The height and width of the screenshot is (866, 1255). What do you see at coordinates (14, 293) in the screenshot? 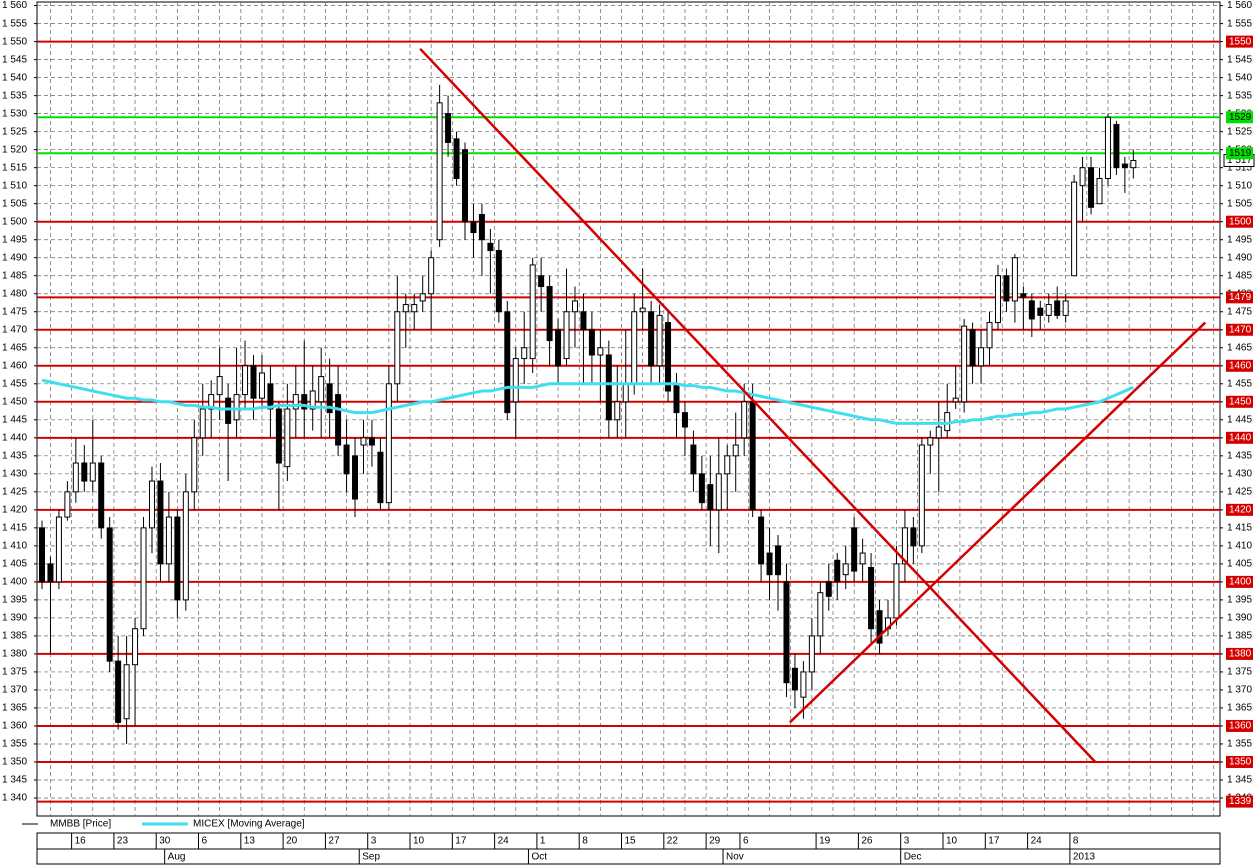
I see `y-tick-label: 1 480` at bounding box center [14, 293].